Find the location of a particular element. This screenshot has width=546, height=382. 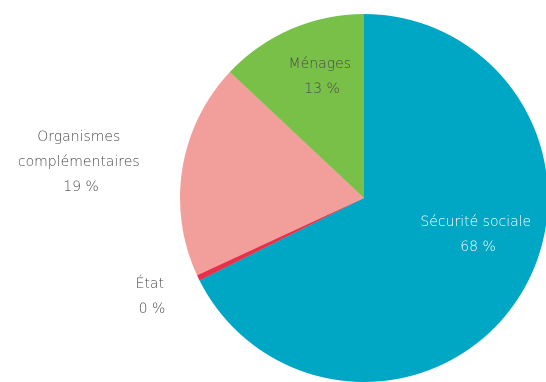

slice-label-etat: État 0 % is located at coordinates (152, 296).